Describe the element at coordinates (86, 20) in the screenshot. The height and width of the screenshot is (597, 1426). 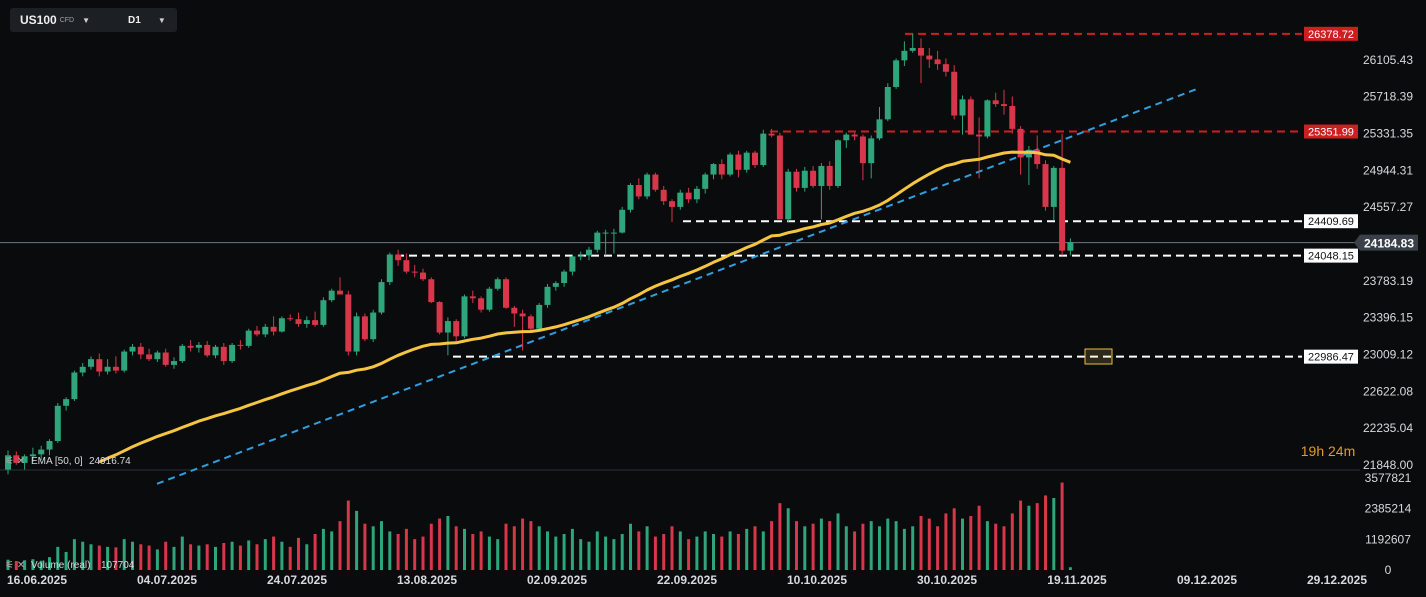
I see `symbol-dropdown-icon: ▼` at that location.